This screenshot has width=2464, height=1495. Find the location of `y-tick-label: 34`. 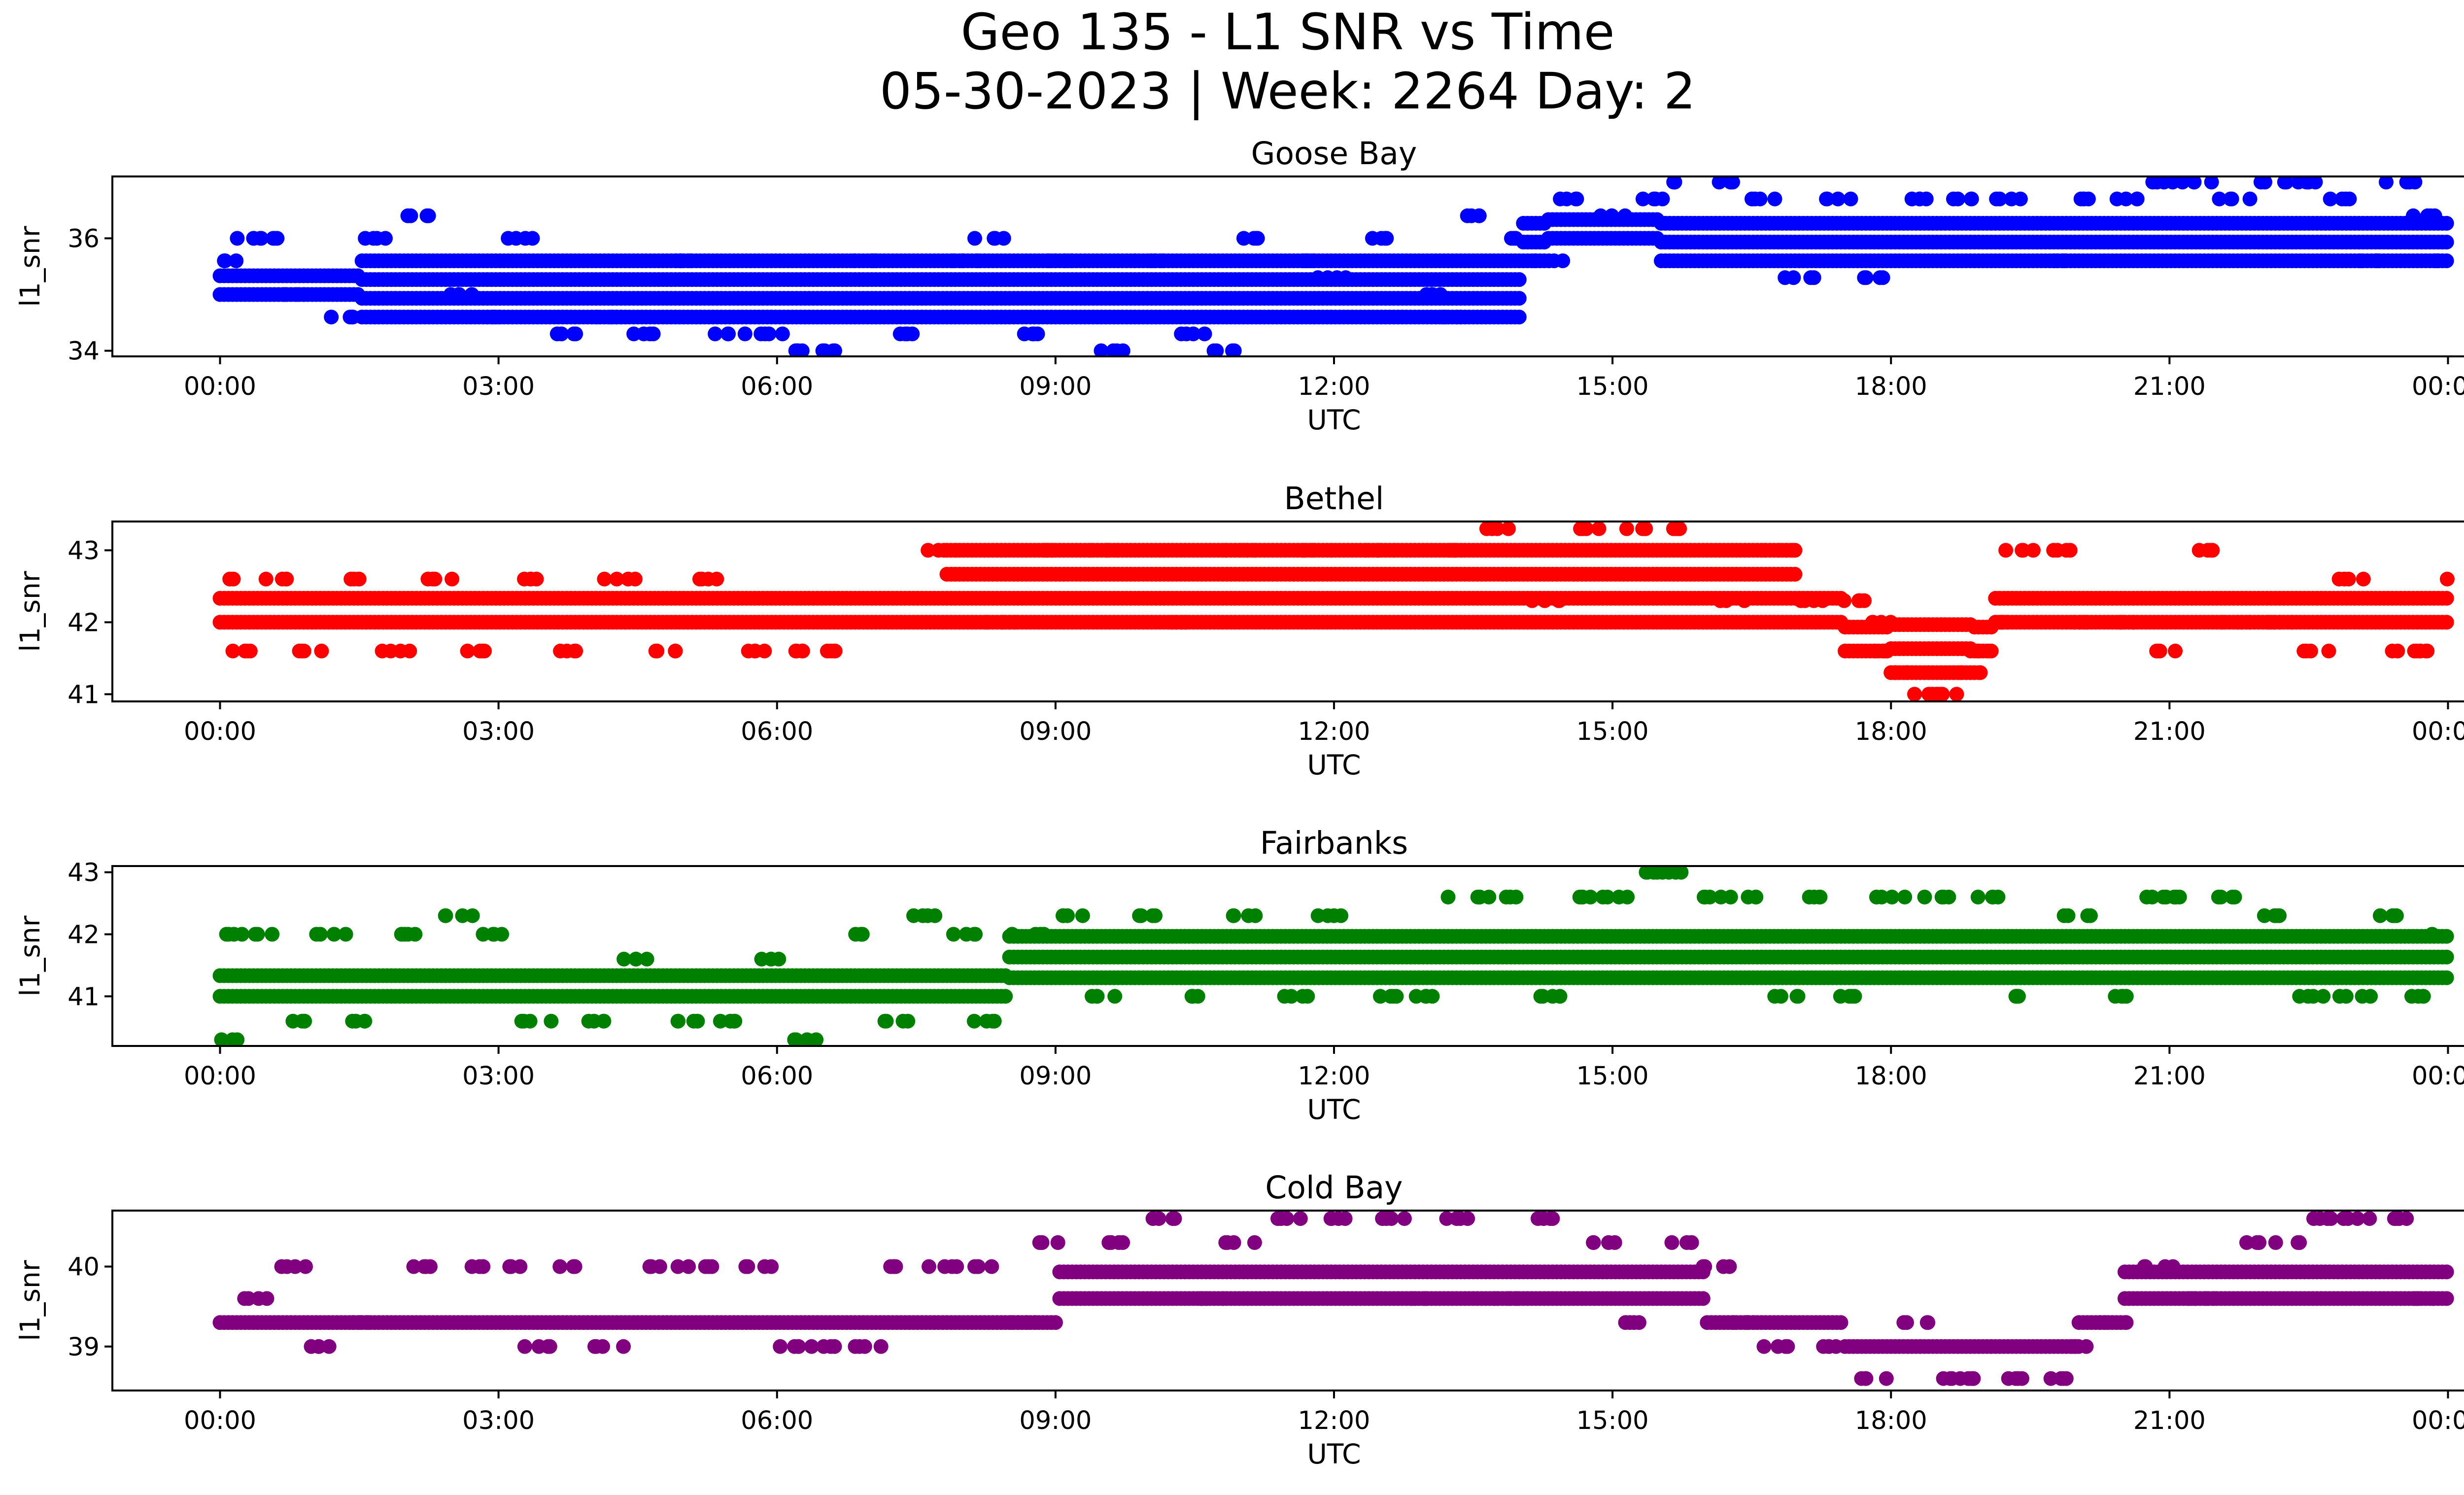

y-tick-label: 34 is located at coordinates (84, 351).